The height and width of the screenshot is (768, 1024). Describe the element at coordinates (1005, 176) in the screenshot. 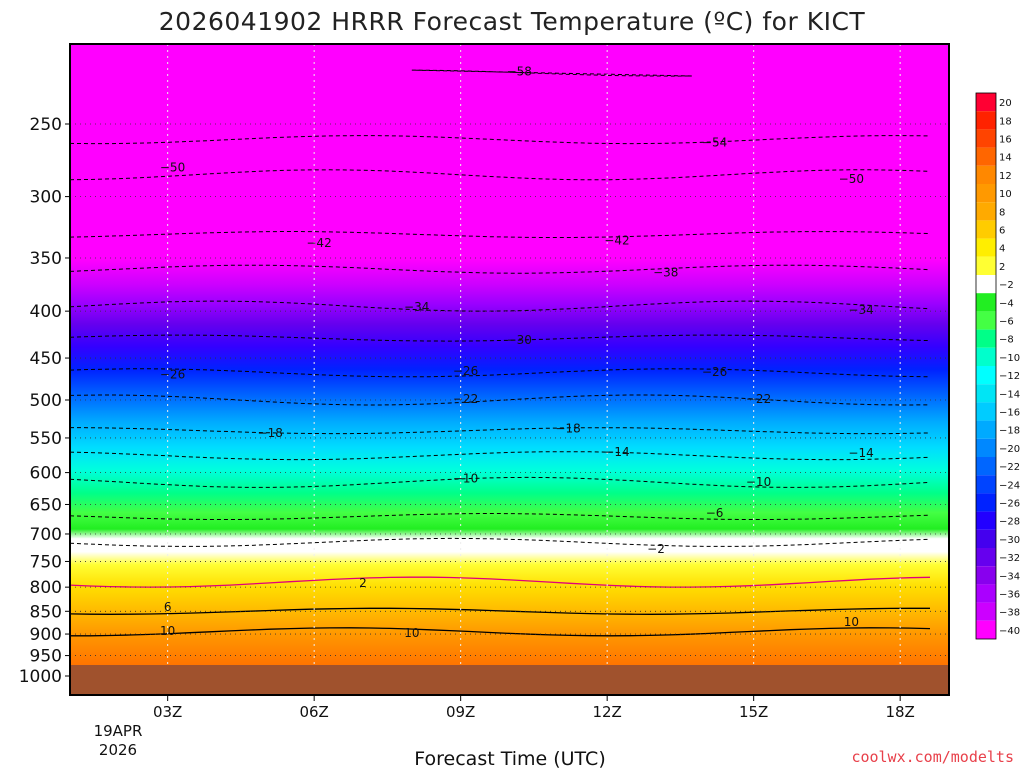

I see `colorbar-label: 12` at that location.